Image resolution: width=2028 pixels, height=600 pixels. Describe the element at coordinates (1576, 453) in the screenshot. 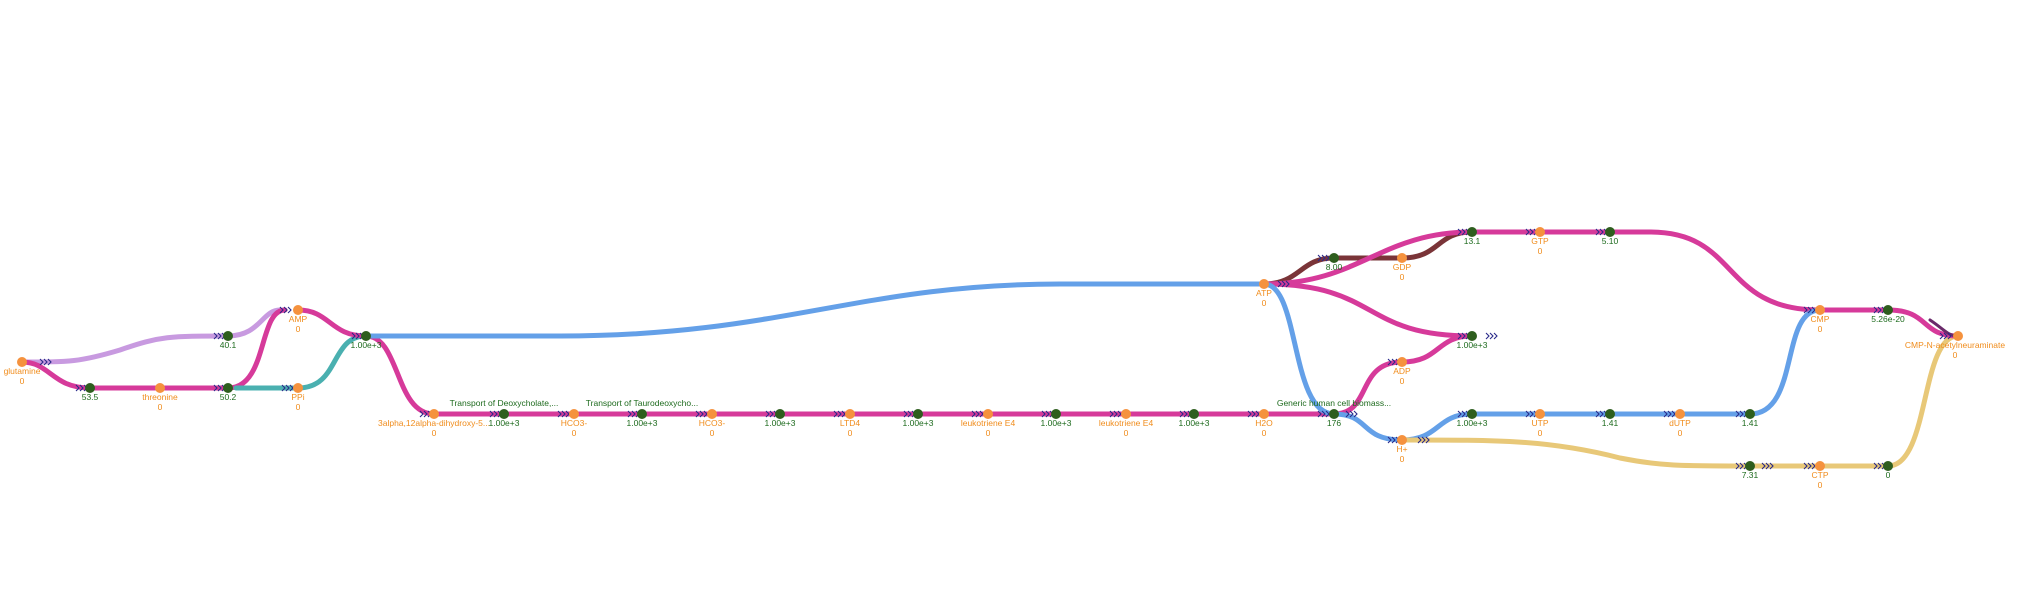

I see `link-gold` at that location.